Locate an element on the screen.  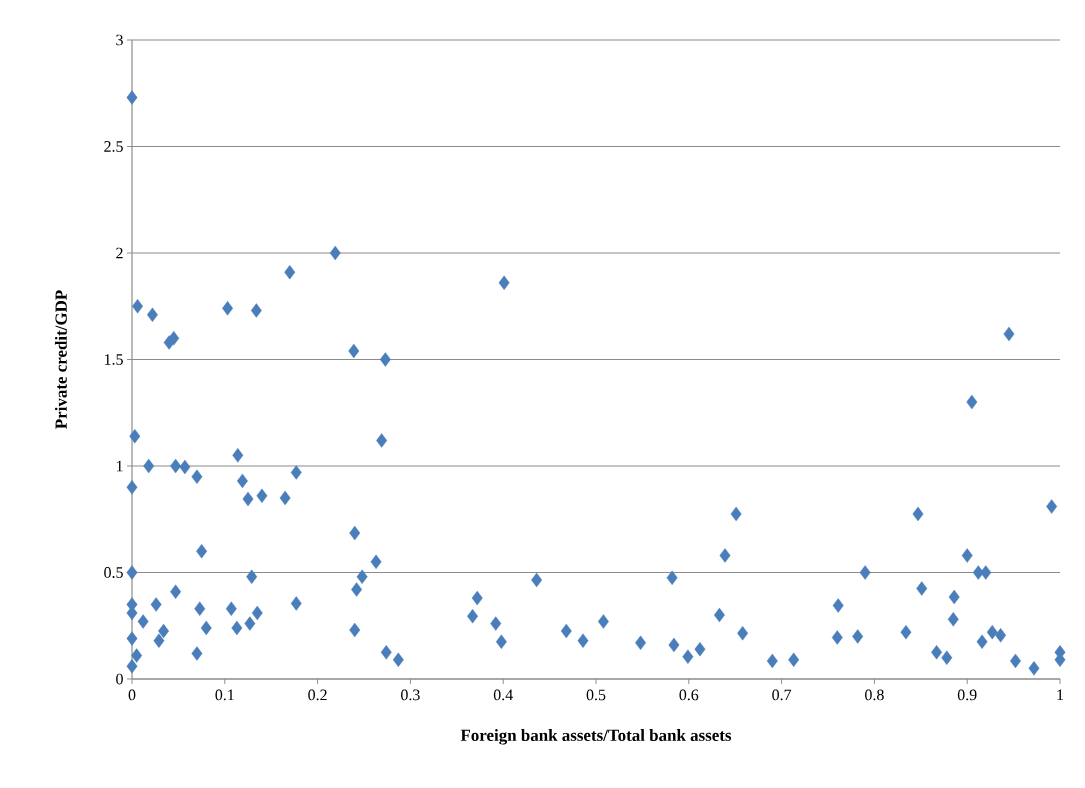
x-tick-label: 0.5 is located at coordinates (596, 695).